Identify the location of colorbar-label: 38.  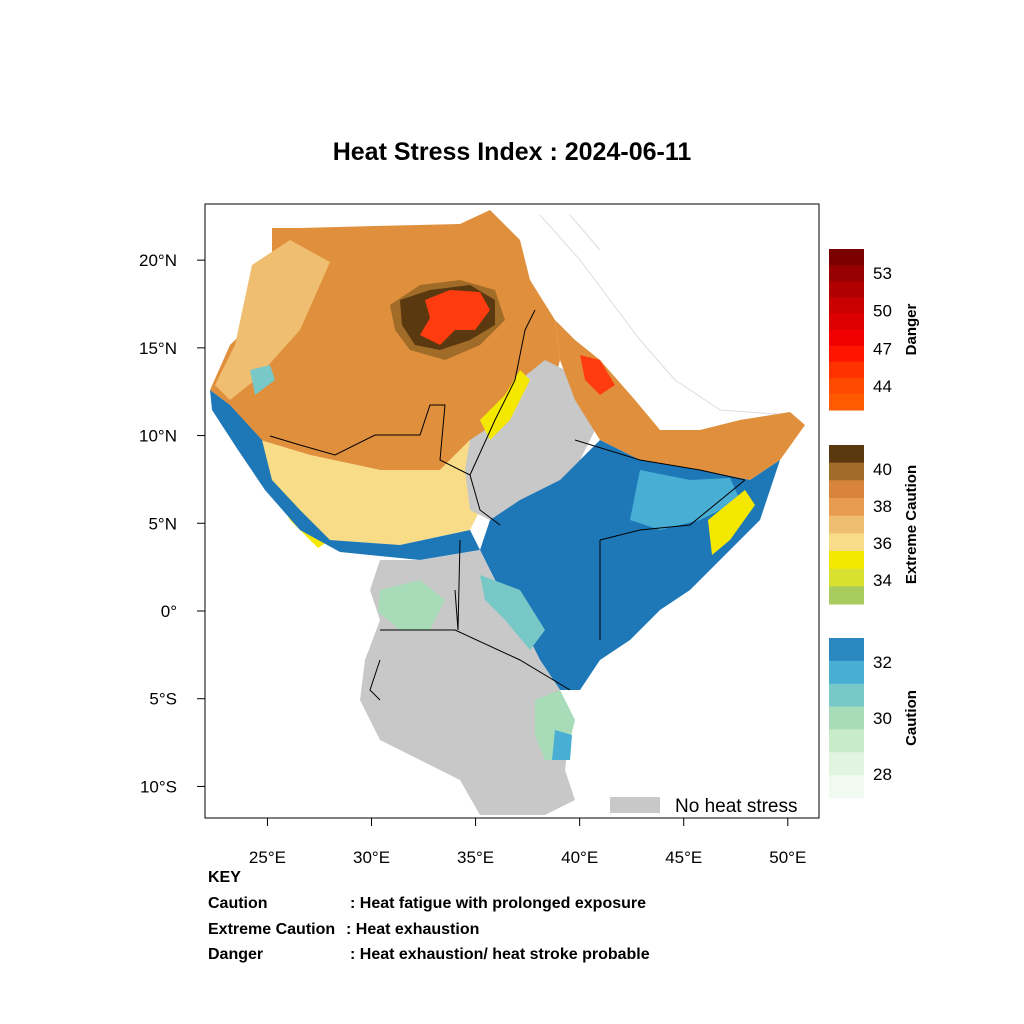
(882, 506).